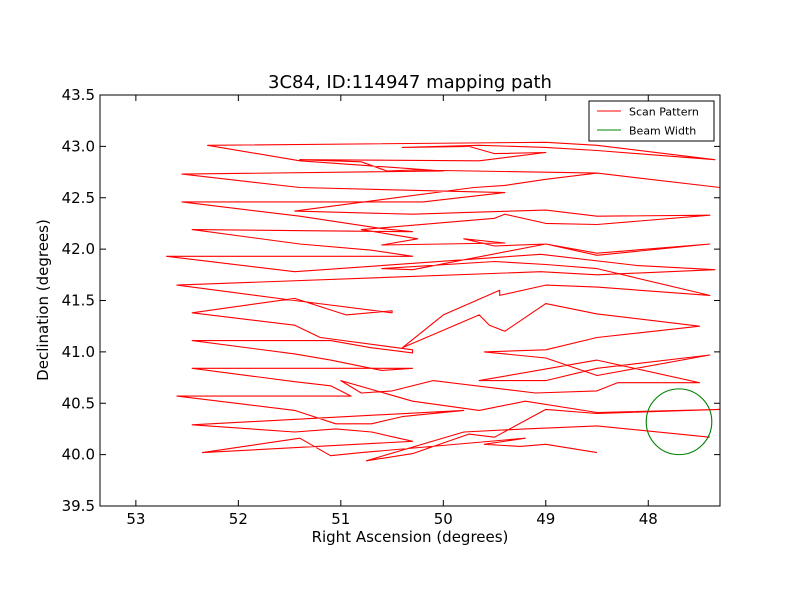  What do you see at coordinates (78, 95) in the screenshot?
I see `y-tick-label: 43.5` at bounding box center [78, 95].